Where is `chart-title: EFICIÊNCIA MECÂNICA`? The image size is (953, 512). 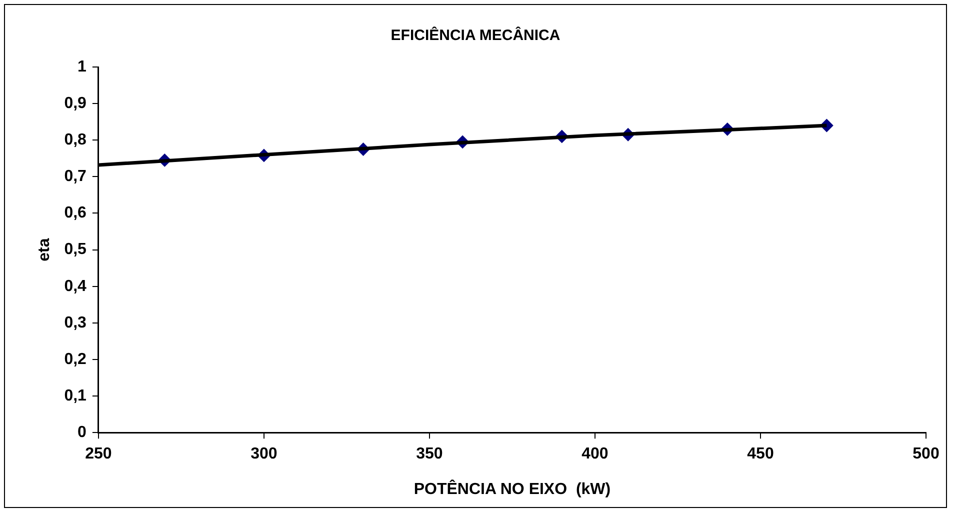
chart-title: EFICIÊNCIA MECÂNICA is located at coordinates (475, 35).